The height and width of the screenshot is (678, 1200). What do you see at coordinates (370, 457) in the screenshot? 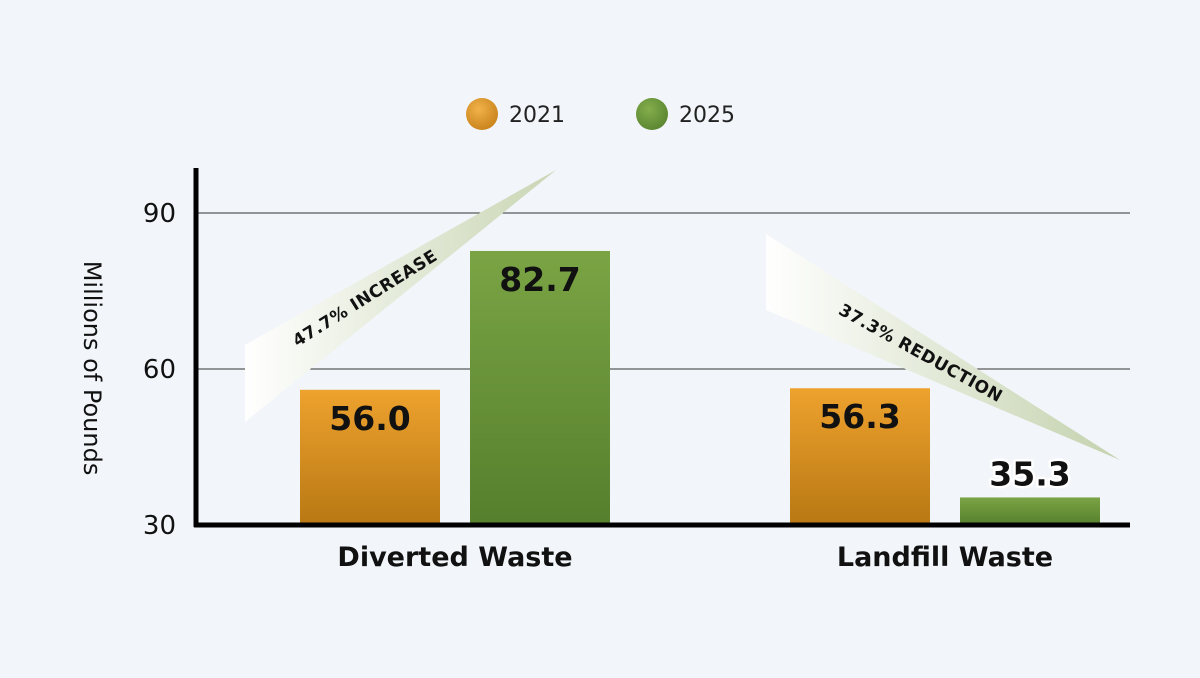
I see `bar-2021-diverted-waste` at bounding box center [370, 457].